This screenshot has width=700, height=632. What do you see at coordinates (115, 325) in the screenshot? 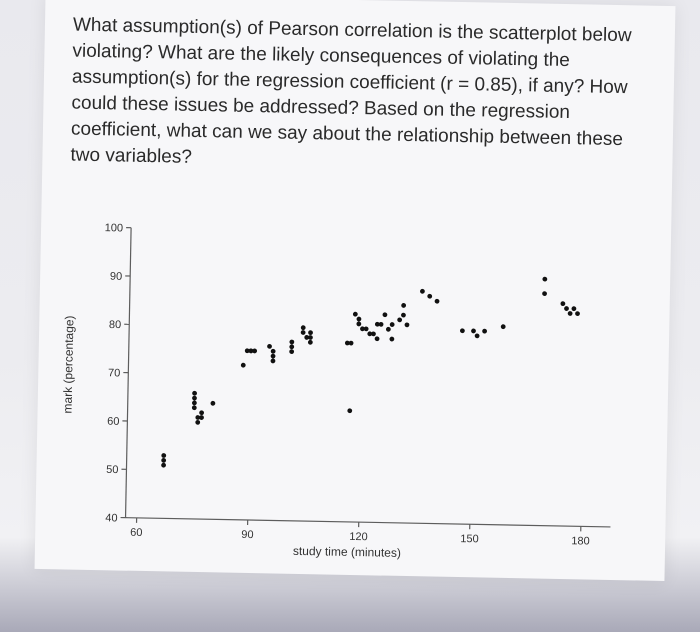
I see `y-tick-label: 80` at bounding box center [115, 325].